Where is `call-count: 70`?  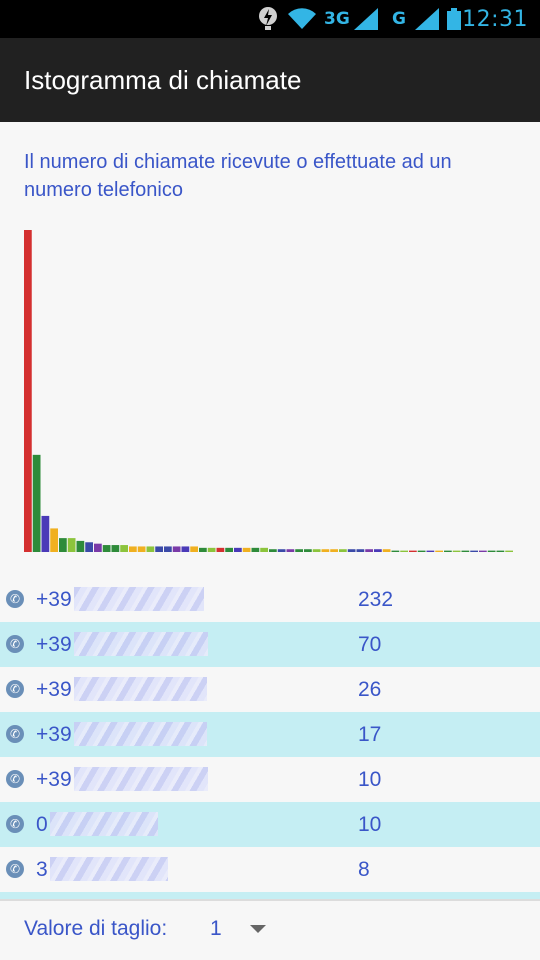 call-count: 70 is located at coordinates (370, 644).